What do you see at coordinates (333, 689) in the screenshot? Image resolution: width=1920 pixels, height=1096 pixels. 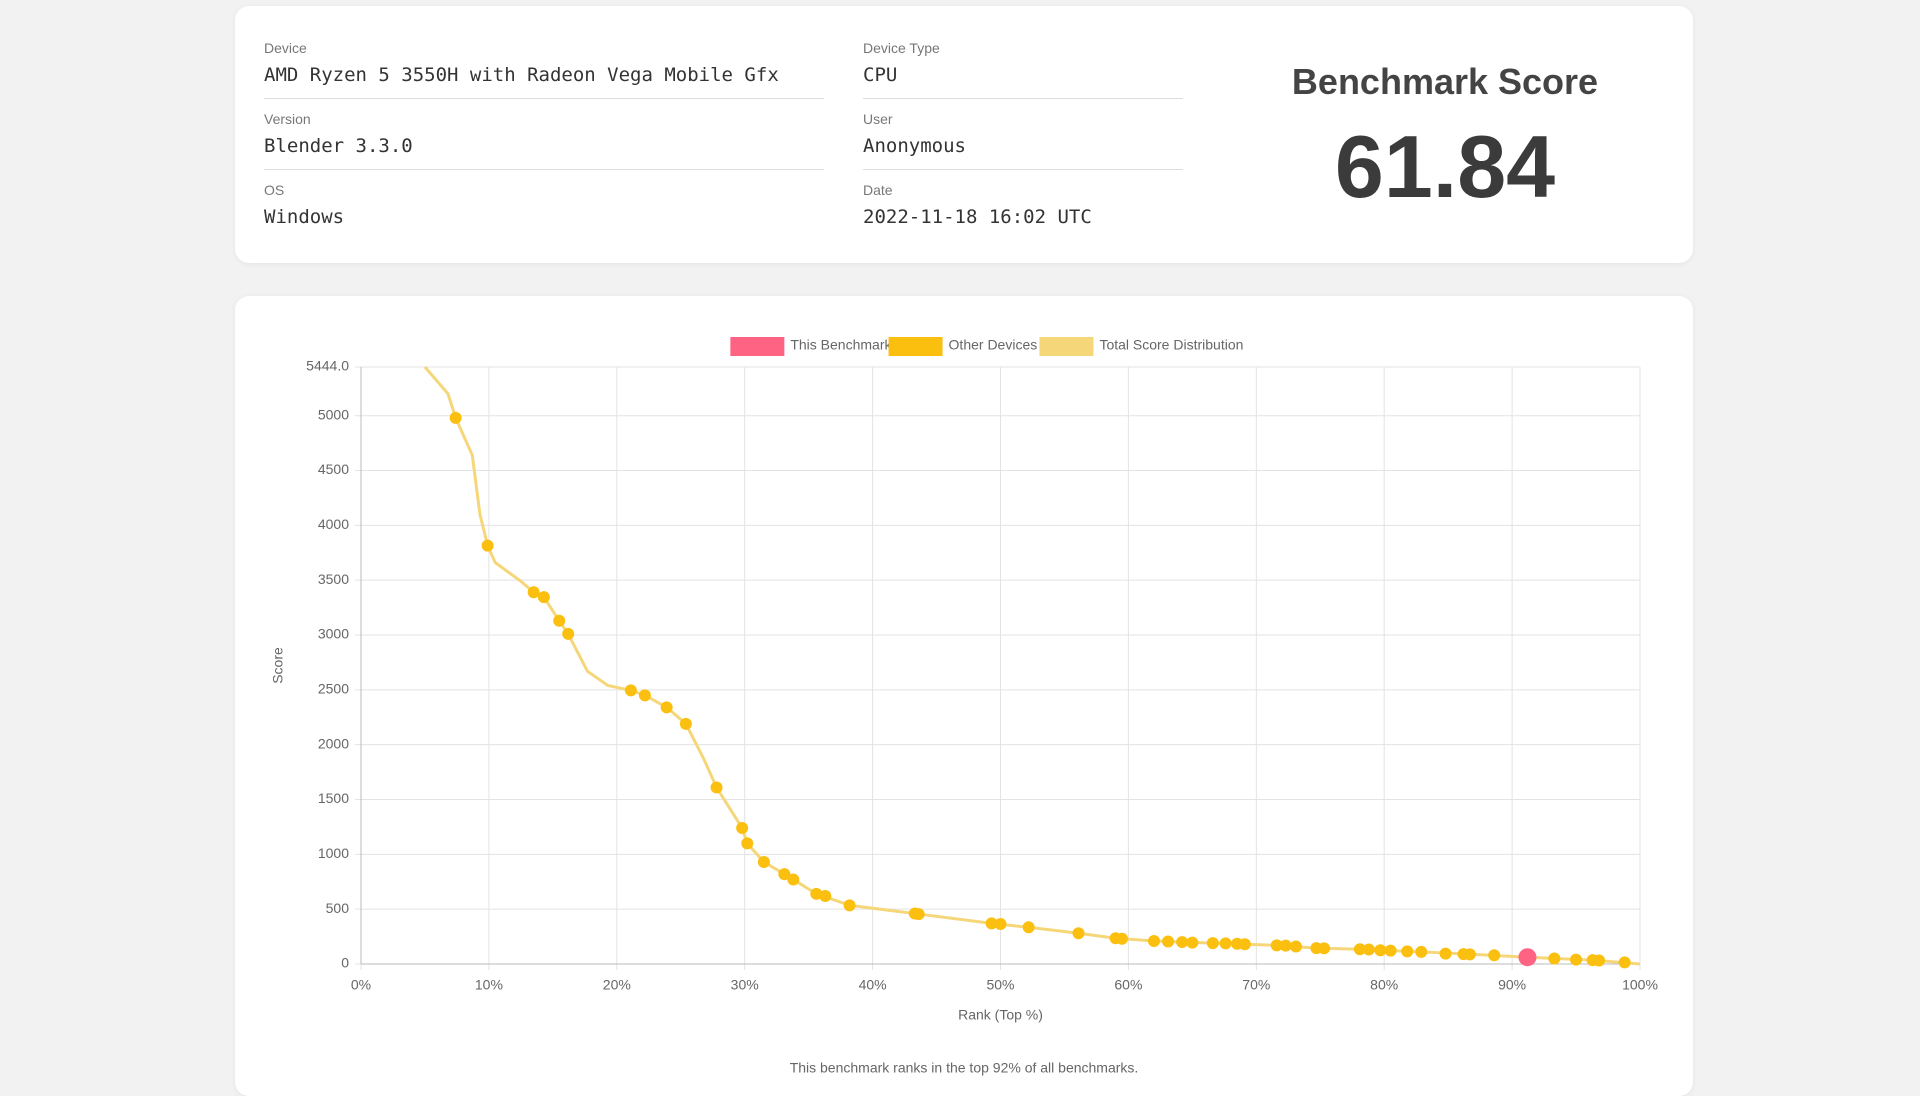 I see `y-tick-label: 2500` at bounding box center [333, 689].